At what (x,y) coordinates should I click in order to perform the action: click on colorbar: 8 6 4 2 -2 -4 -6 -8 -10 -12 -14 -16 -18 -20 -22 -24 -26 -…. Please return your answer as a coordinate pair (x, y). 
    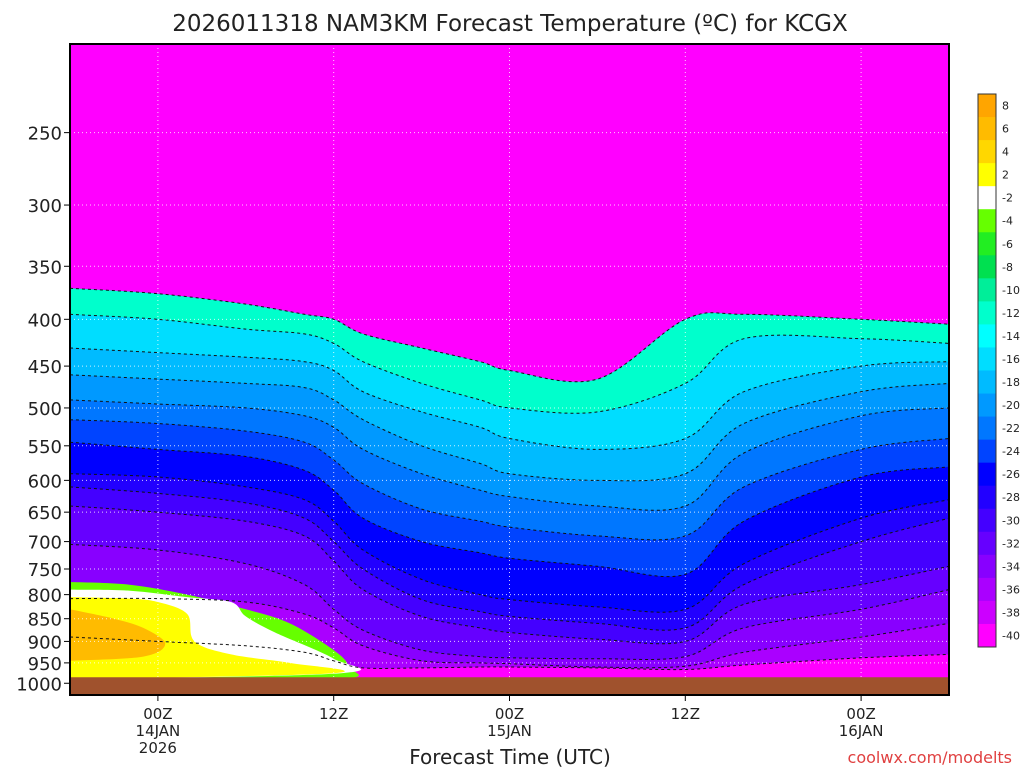
    Looking at the image, I should click on (998, 370).